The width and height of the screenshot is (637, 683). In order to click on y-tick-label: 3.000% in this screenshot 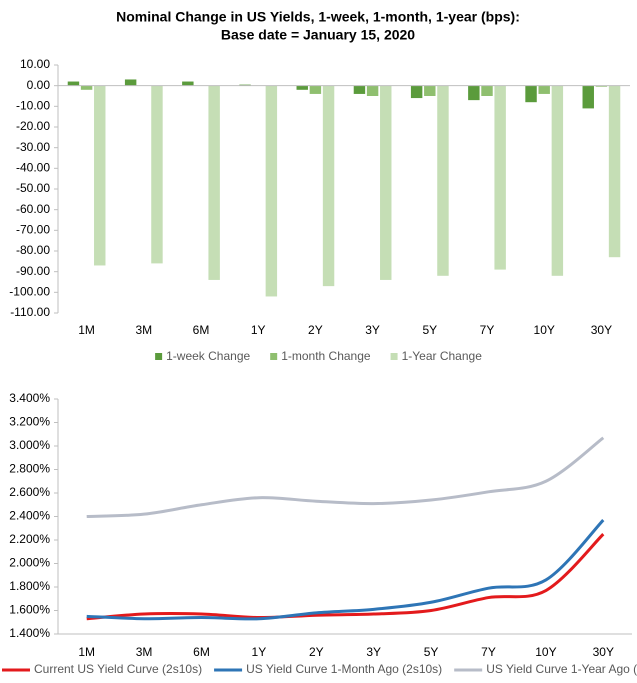, I will do `click(29, 445)`.